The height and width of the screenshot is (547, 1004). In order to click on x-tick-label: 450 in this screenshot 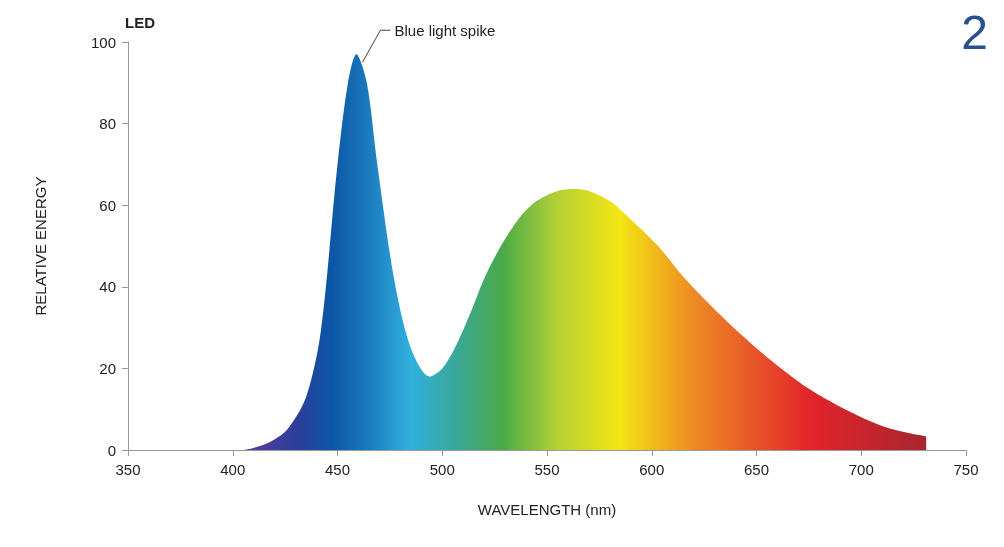, I will do `click(337, 469)`.